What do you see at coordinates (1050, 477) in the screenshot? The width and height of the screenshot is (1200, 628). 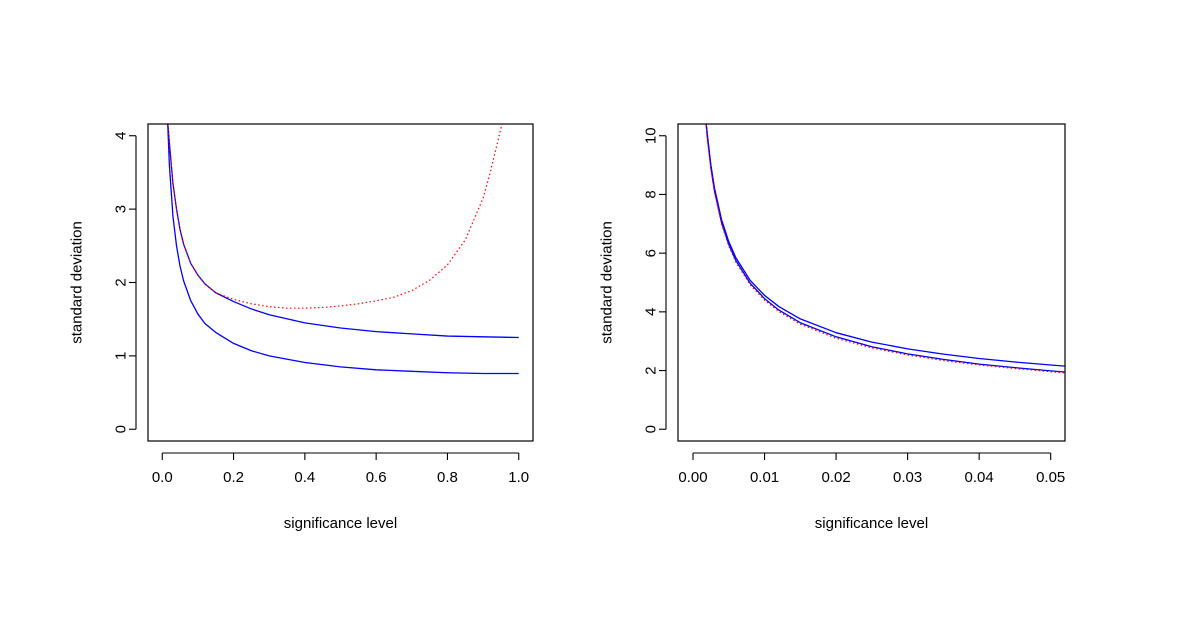 I see `x-tick-label: 0.05` at bounding box center [1050, 477].